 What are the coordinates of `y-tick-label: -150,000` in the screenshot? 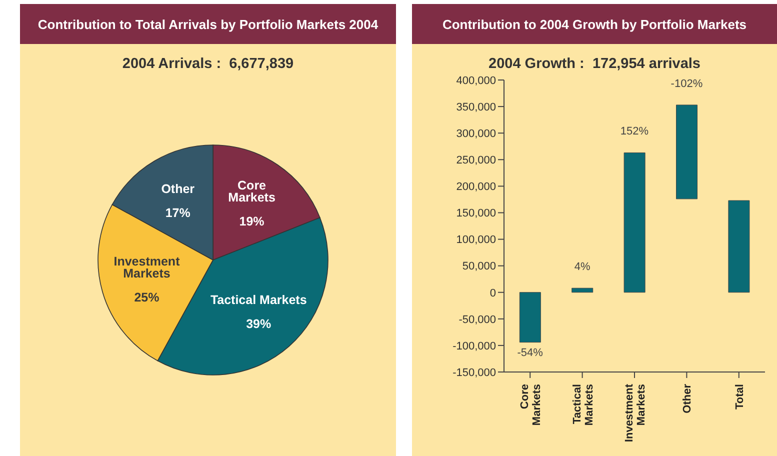 It's located at (474, 372).